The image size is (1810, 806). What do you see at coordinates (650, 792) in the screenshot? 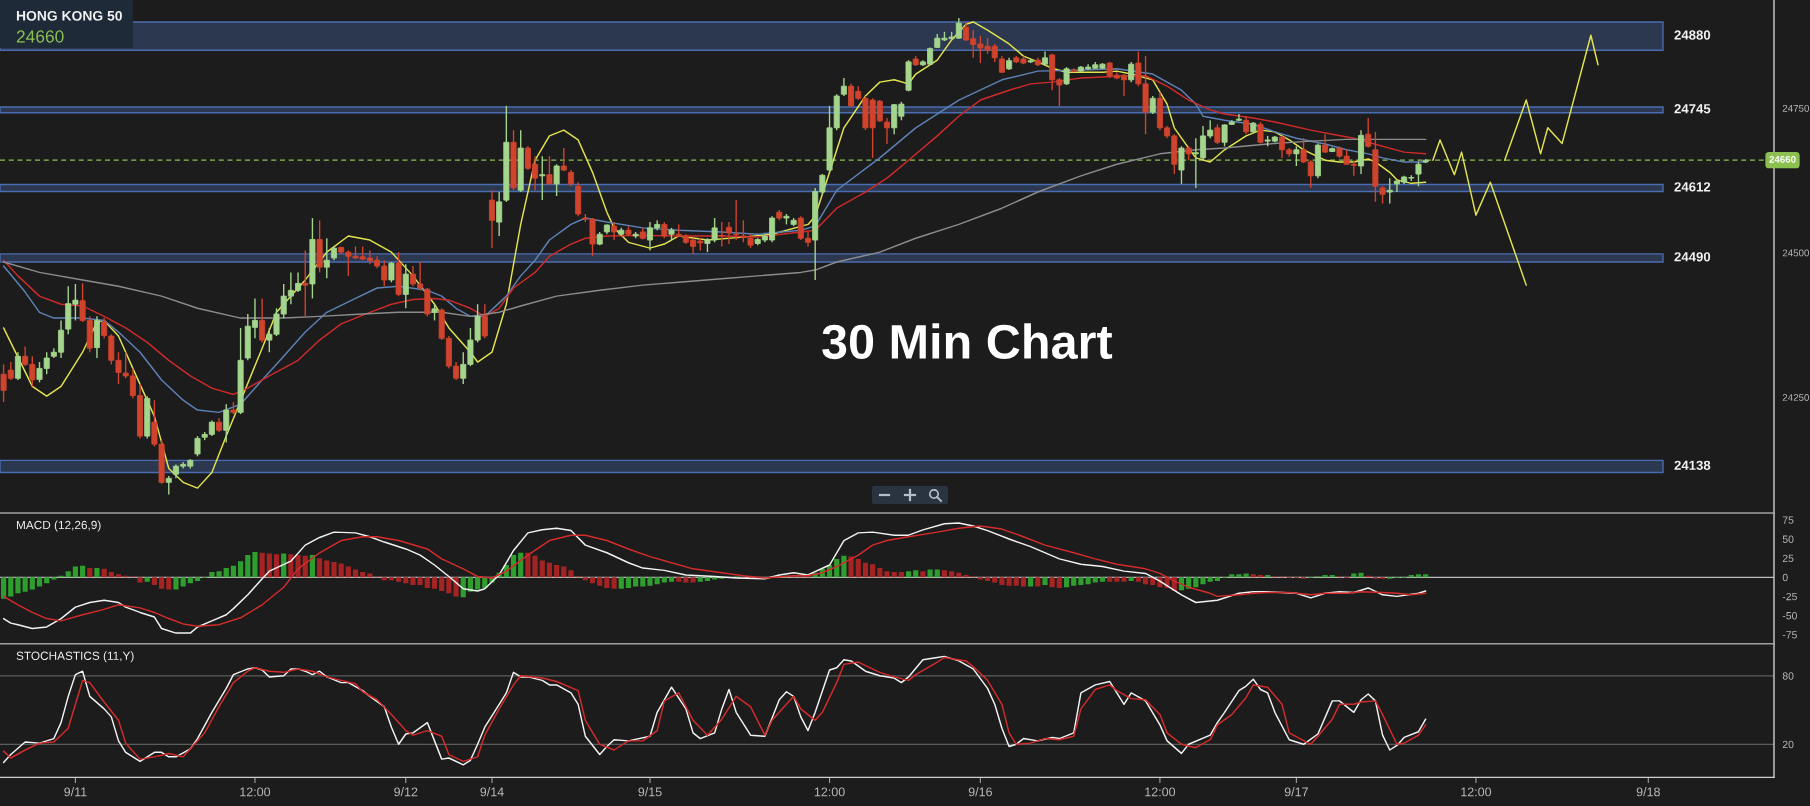
I see `x-tick-label: 9/15` at bounding box center [650, 792].